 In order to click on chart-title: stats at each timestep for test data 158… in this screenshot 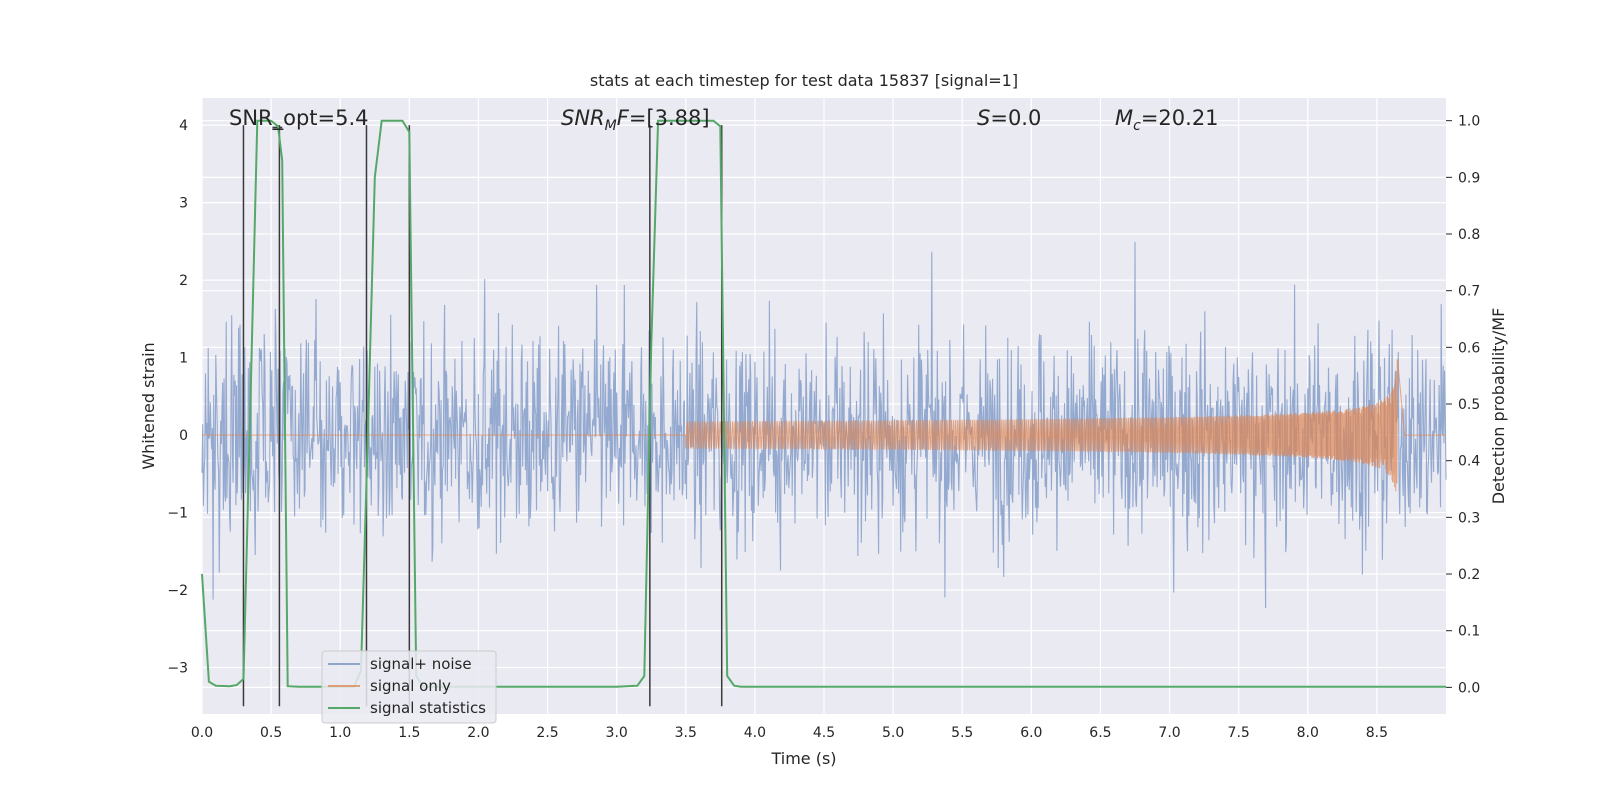, I will do `click(804, 80)`.